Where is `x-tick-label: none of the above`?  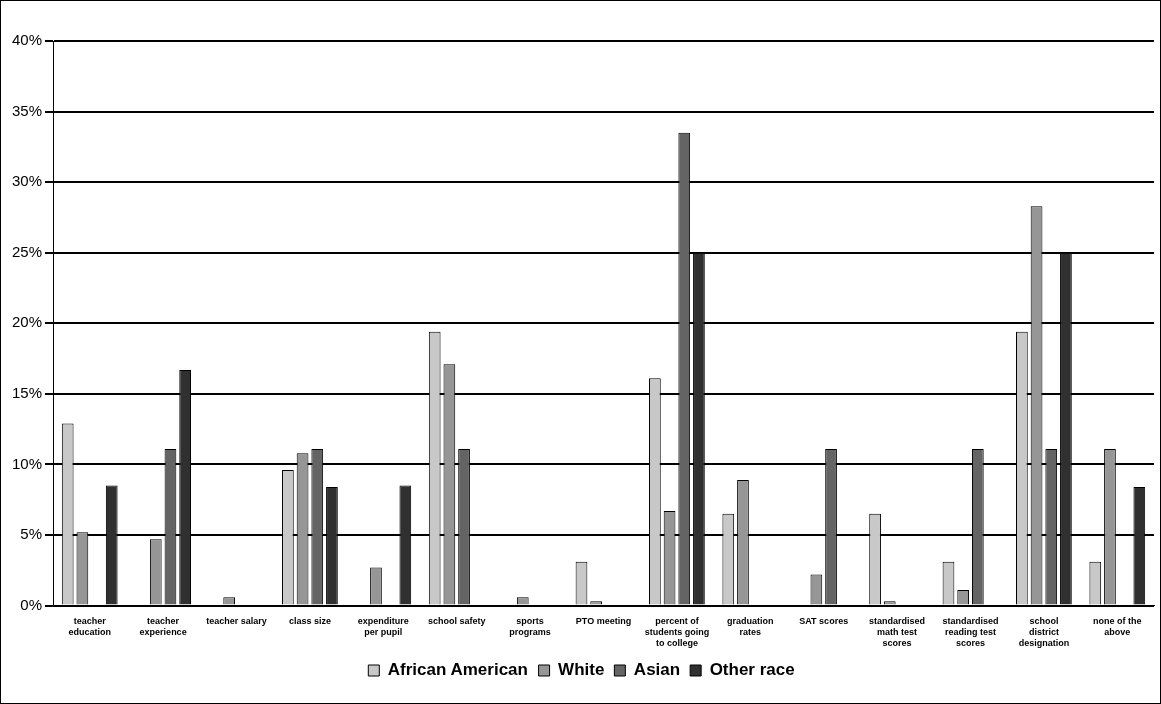 x-tick-label: none of the above is located at coordinates (1117, 627).